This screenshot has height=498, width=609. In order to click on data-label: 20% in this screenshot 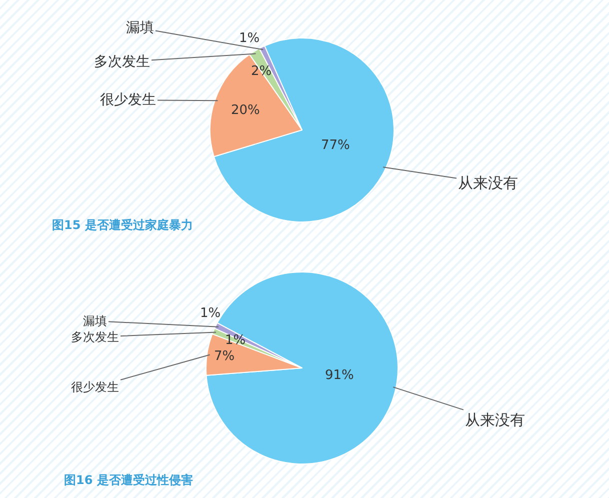, I will do `click(245, 110)`.